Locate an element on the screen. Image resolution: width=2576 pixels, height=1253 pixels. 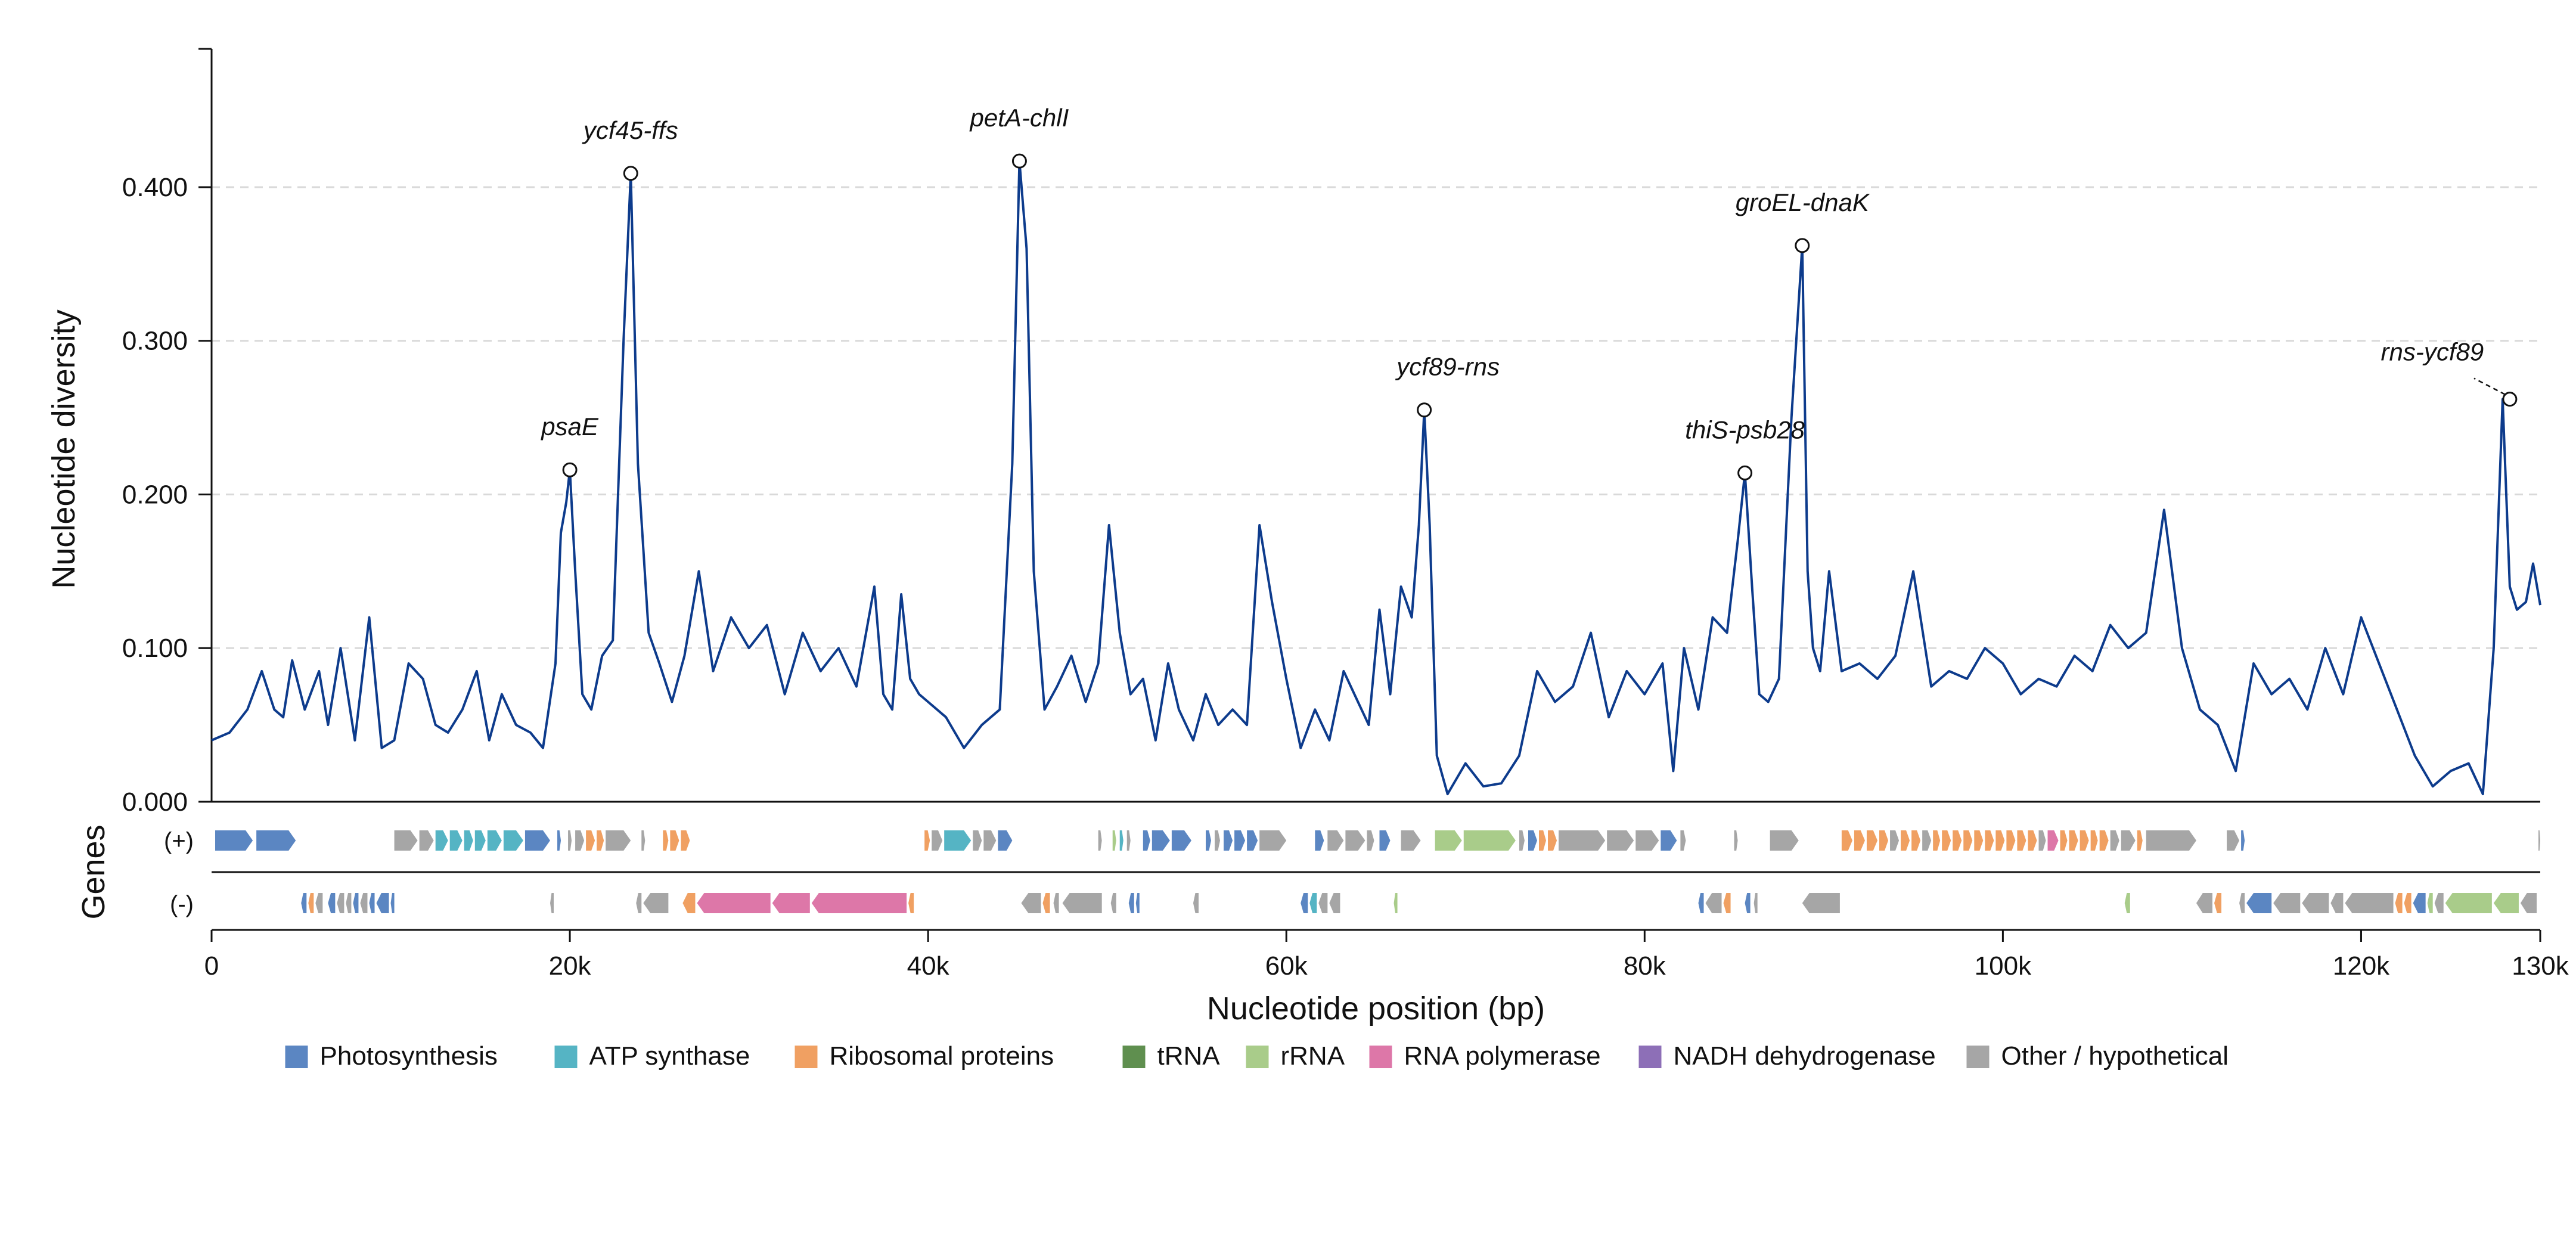
minus-strand-label: (-) is located at coordinates (182, 904).